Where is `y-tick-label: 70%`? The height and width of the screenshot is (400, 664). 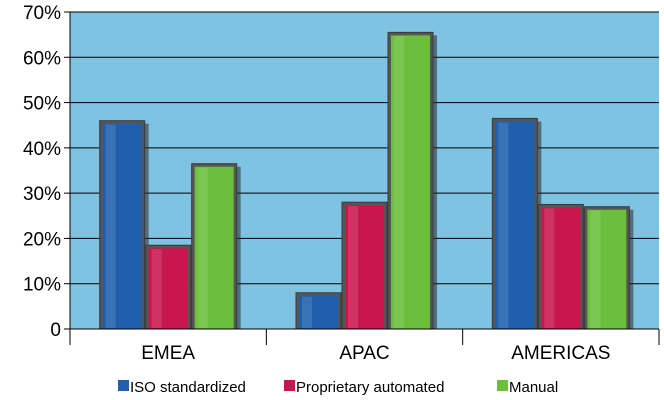
y-tick-label: 70% is located at coordinates (42, 13).